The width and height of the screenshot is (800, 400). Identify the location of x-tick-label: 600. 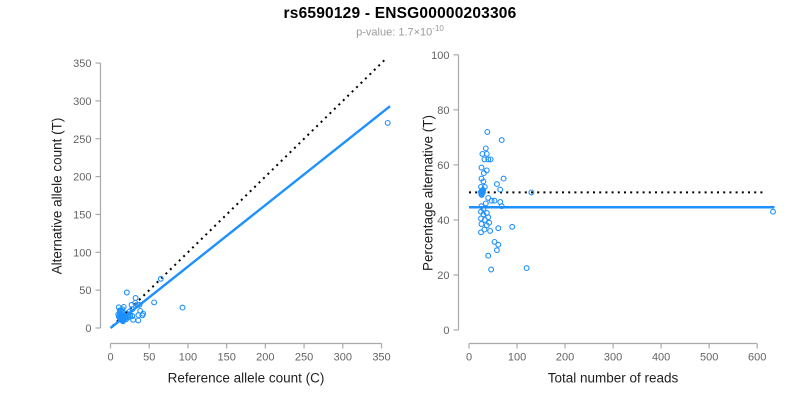
(757, 358).